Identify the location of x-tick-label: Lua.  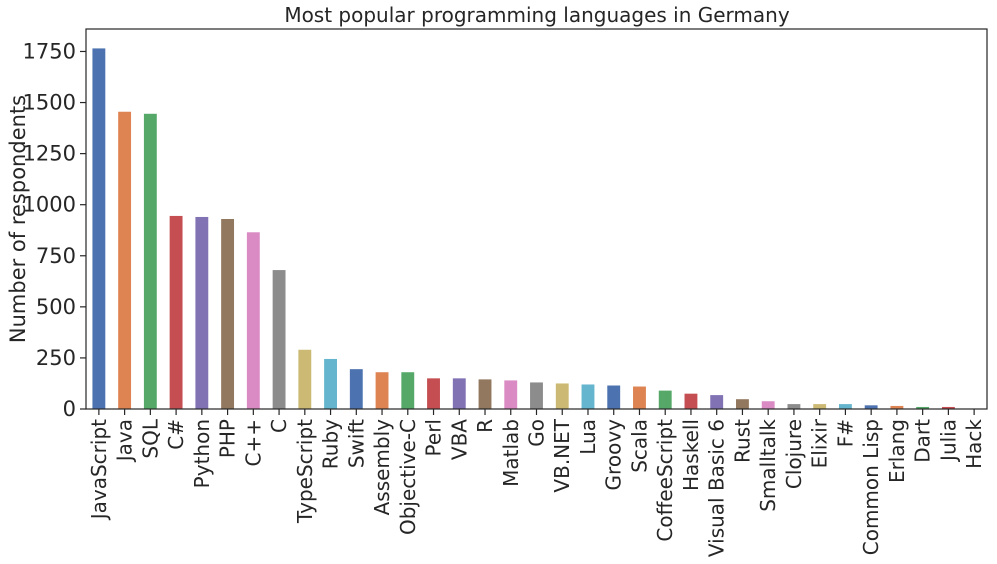
(588, 437).